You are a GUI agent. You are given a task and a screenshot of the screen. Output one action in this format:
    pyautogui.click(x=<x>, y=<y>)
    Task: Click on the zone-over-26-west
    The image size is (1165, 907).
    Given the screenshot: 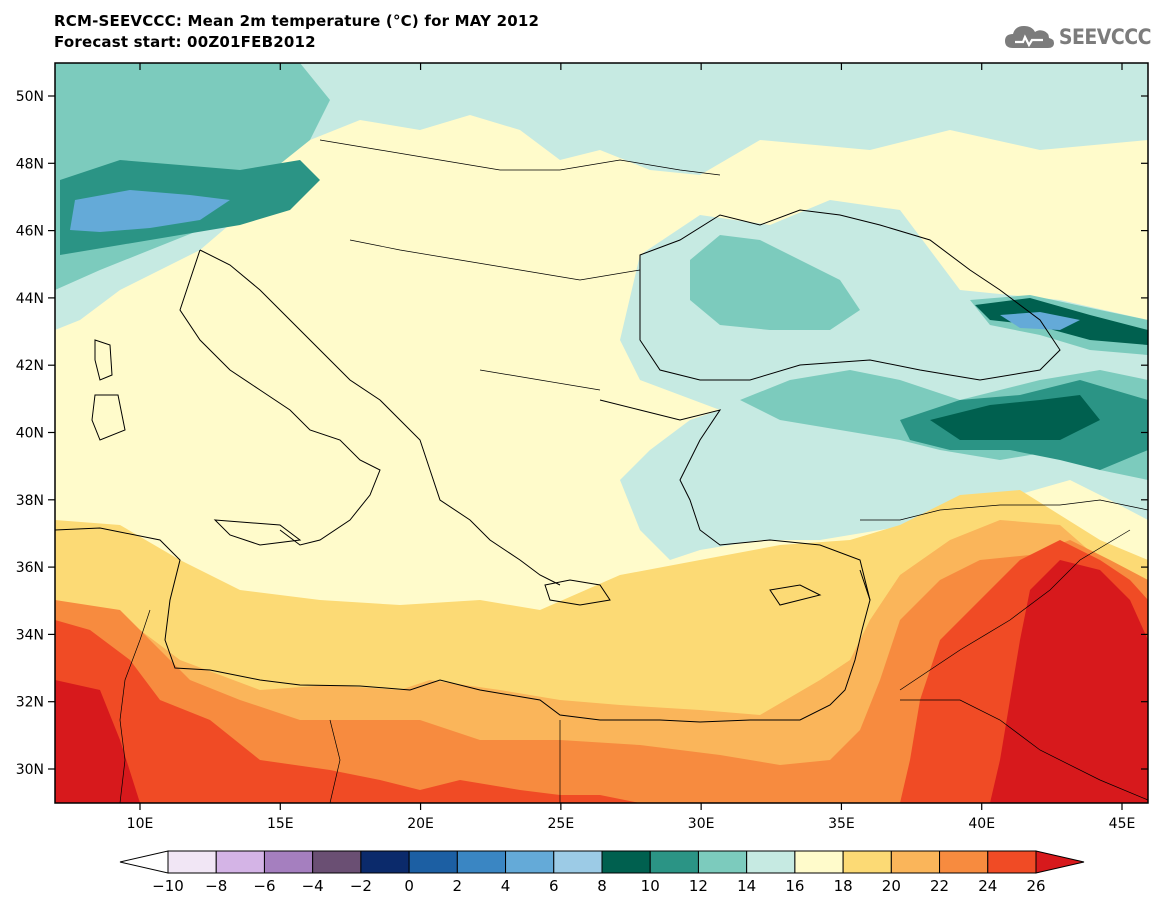 What is the action you would take?
    pyautogui.click(x=97, y=741)
    